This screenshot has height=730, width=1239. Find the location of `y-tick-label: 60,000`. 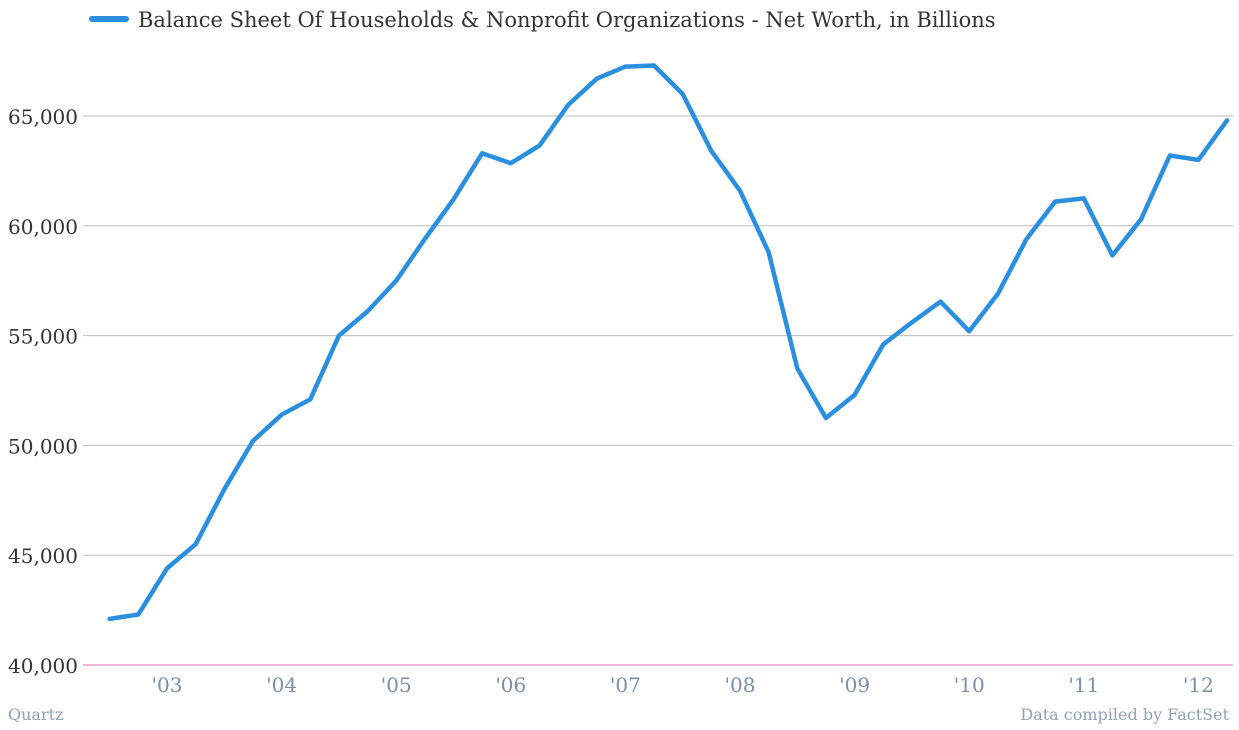

y-tick-label: 60,000 is located at coordinates (43, 227).